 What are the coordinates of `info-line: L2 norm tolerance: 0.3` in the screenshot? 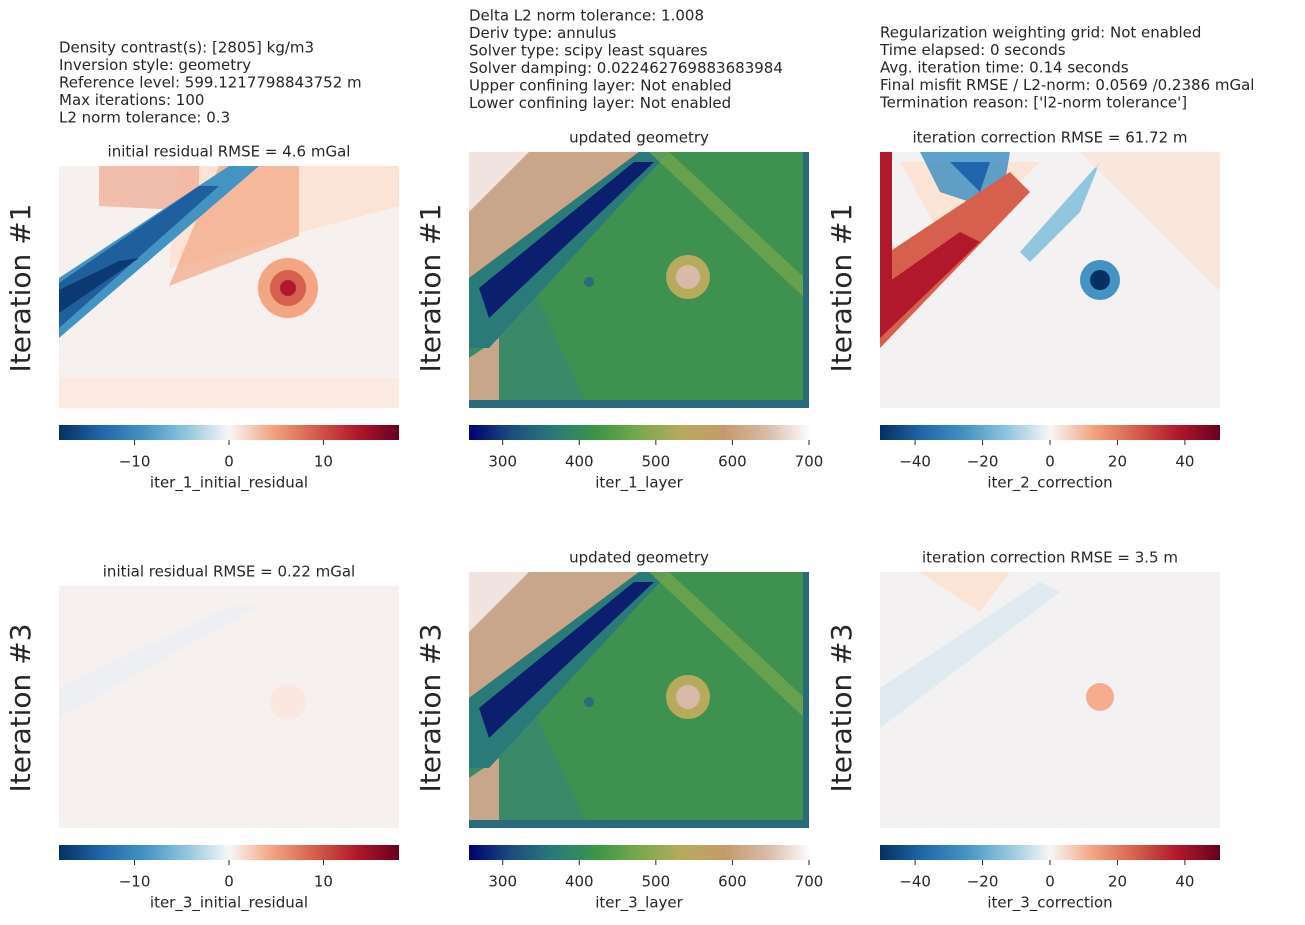 It's located at (144, 118).